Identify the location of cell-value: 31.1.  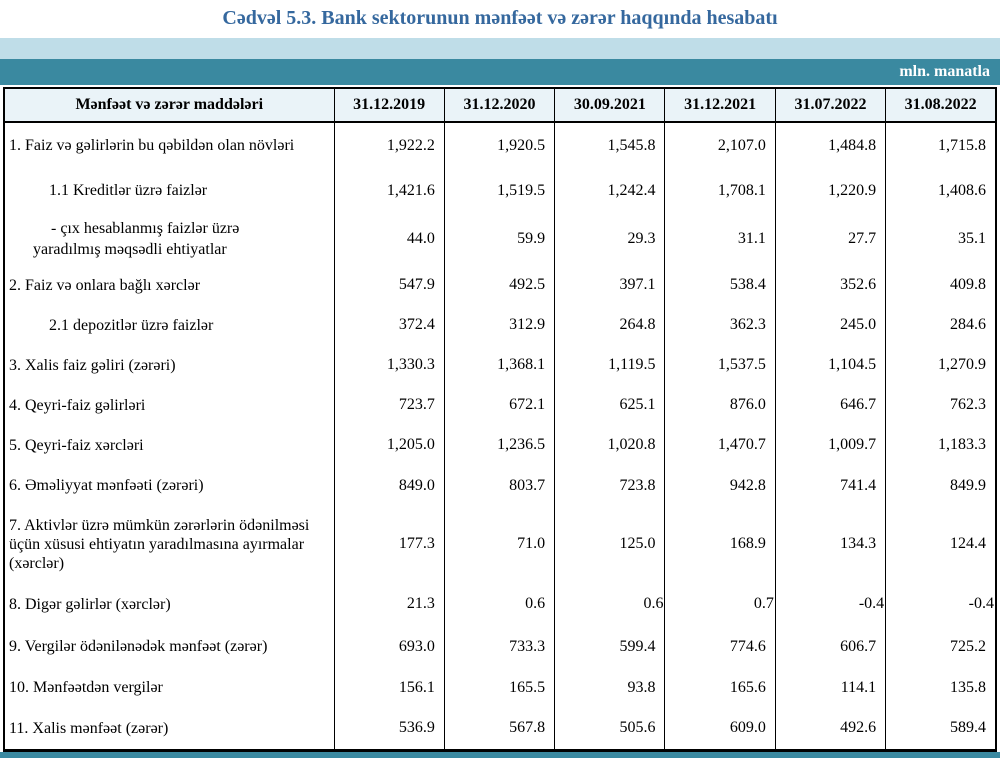
(720, 239).